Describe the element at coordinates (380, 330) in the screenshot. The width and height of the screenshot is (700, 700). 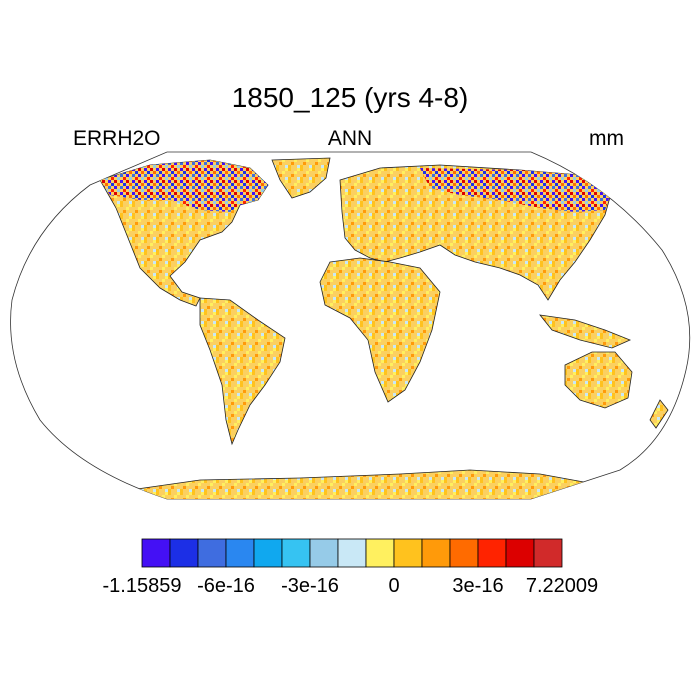
I see `africa-landmass` at that location.